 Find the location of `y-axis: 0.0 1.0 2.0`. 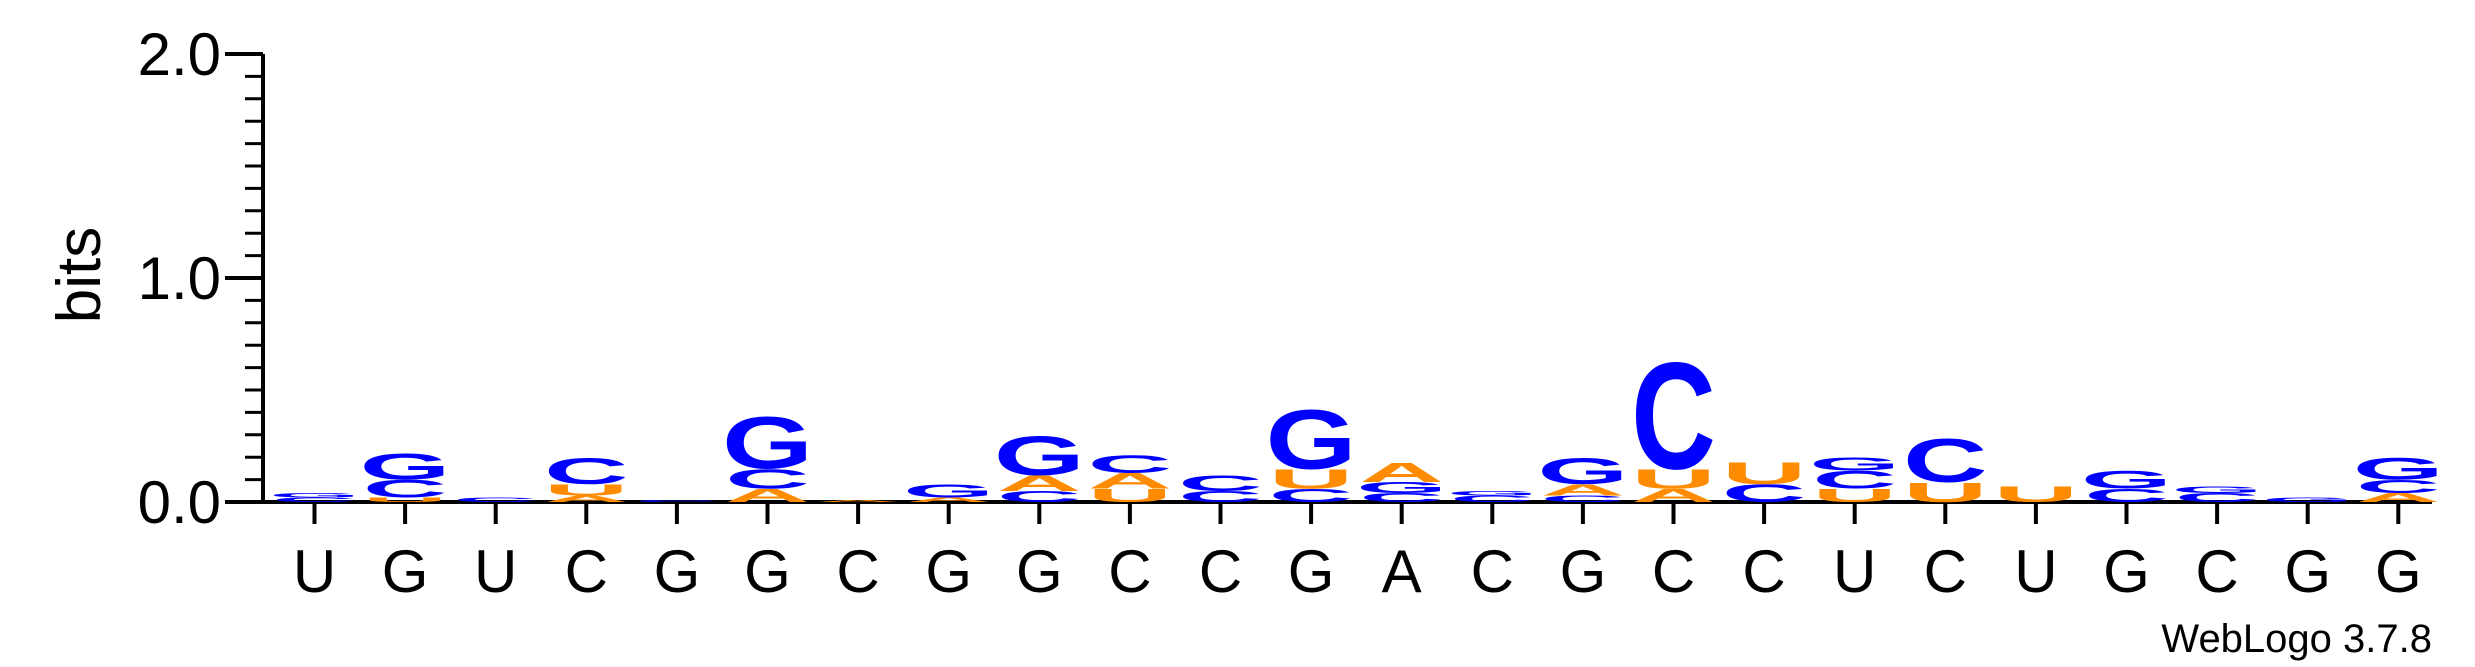

y-axis: 0.0 1.0 2.0 is located at coordinates (201, 278).